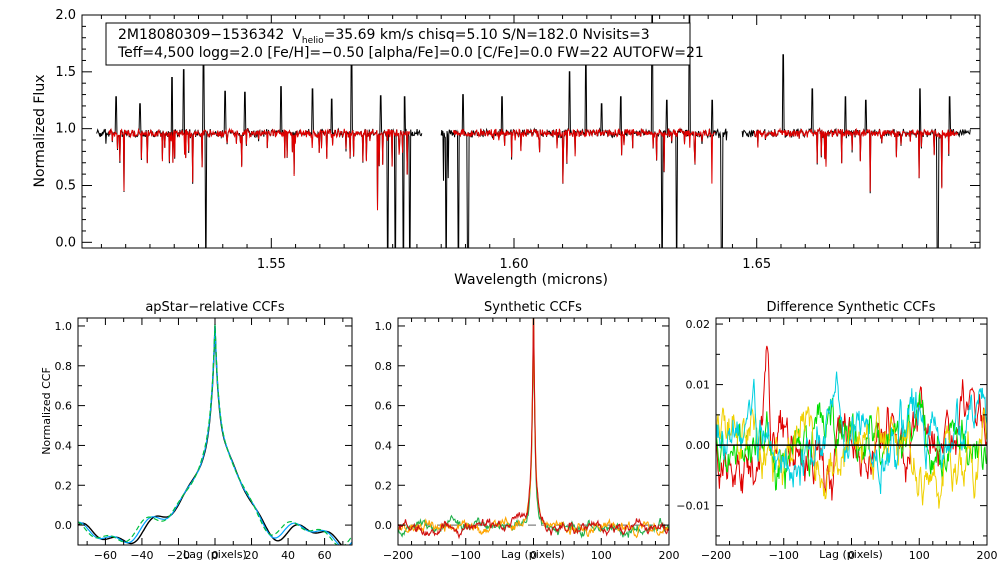 The width and height of the screenshot is (1008, 576). Describe the element at coordinates (46, 411) in the screenshot. I see `apstar-ylabel: Normalized CCF` at that location.